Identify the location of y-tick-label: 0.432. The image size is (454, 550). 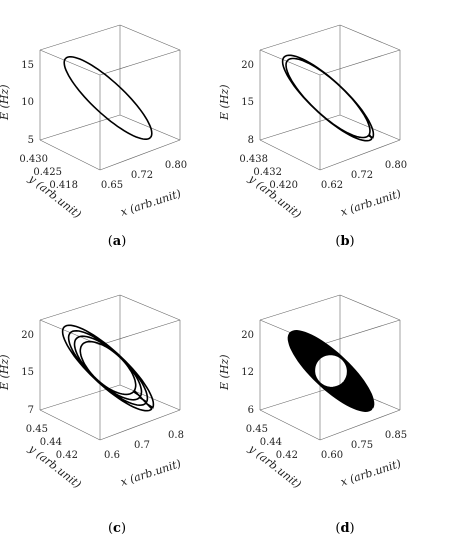
(267, 172).